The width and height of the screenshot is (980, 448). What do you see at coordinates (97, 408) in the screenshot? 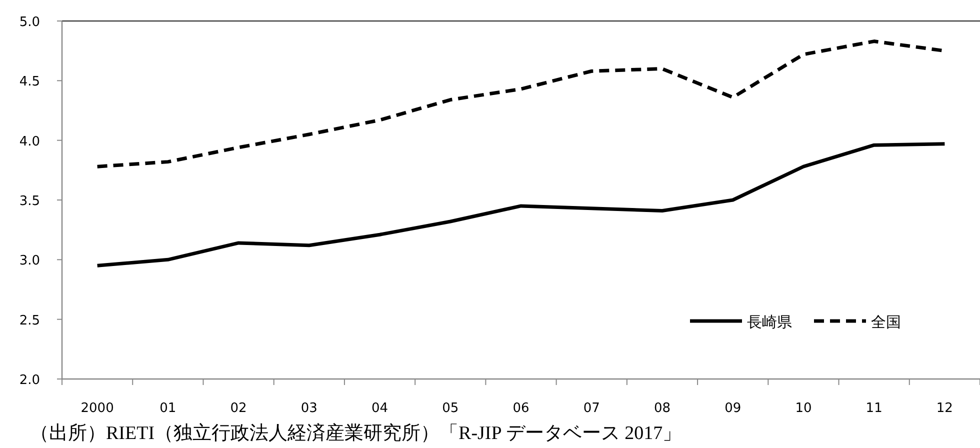
I see `x-tick-label: 2000` at bounding box center [97, 408].